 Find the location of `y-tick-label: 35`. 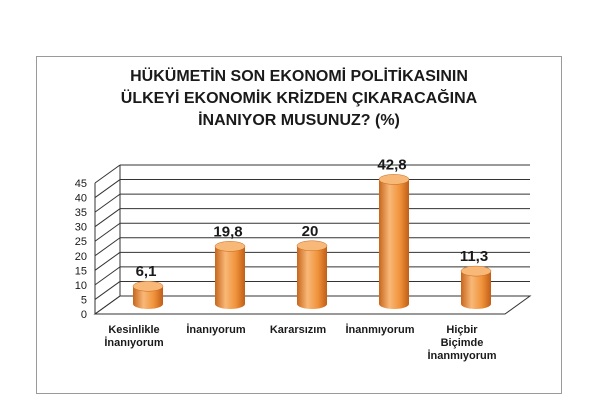

y-tick-label: 35 is located at coordinates (81, 213).